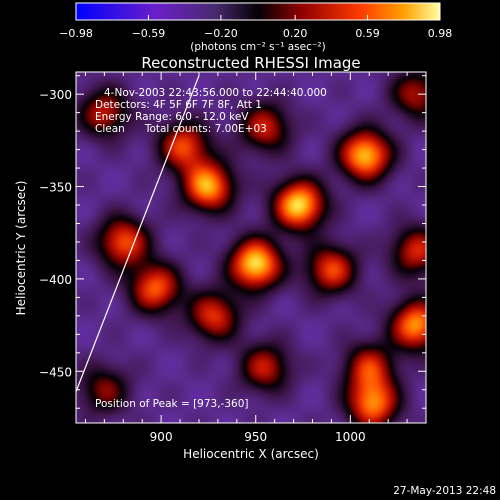  Describe the element at coordinates (172, 404) in the screenshot. I see `peak-position-label: Position of Peak = [973,-360]` at that location.